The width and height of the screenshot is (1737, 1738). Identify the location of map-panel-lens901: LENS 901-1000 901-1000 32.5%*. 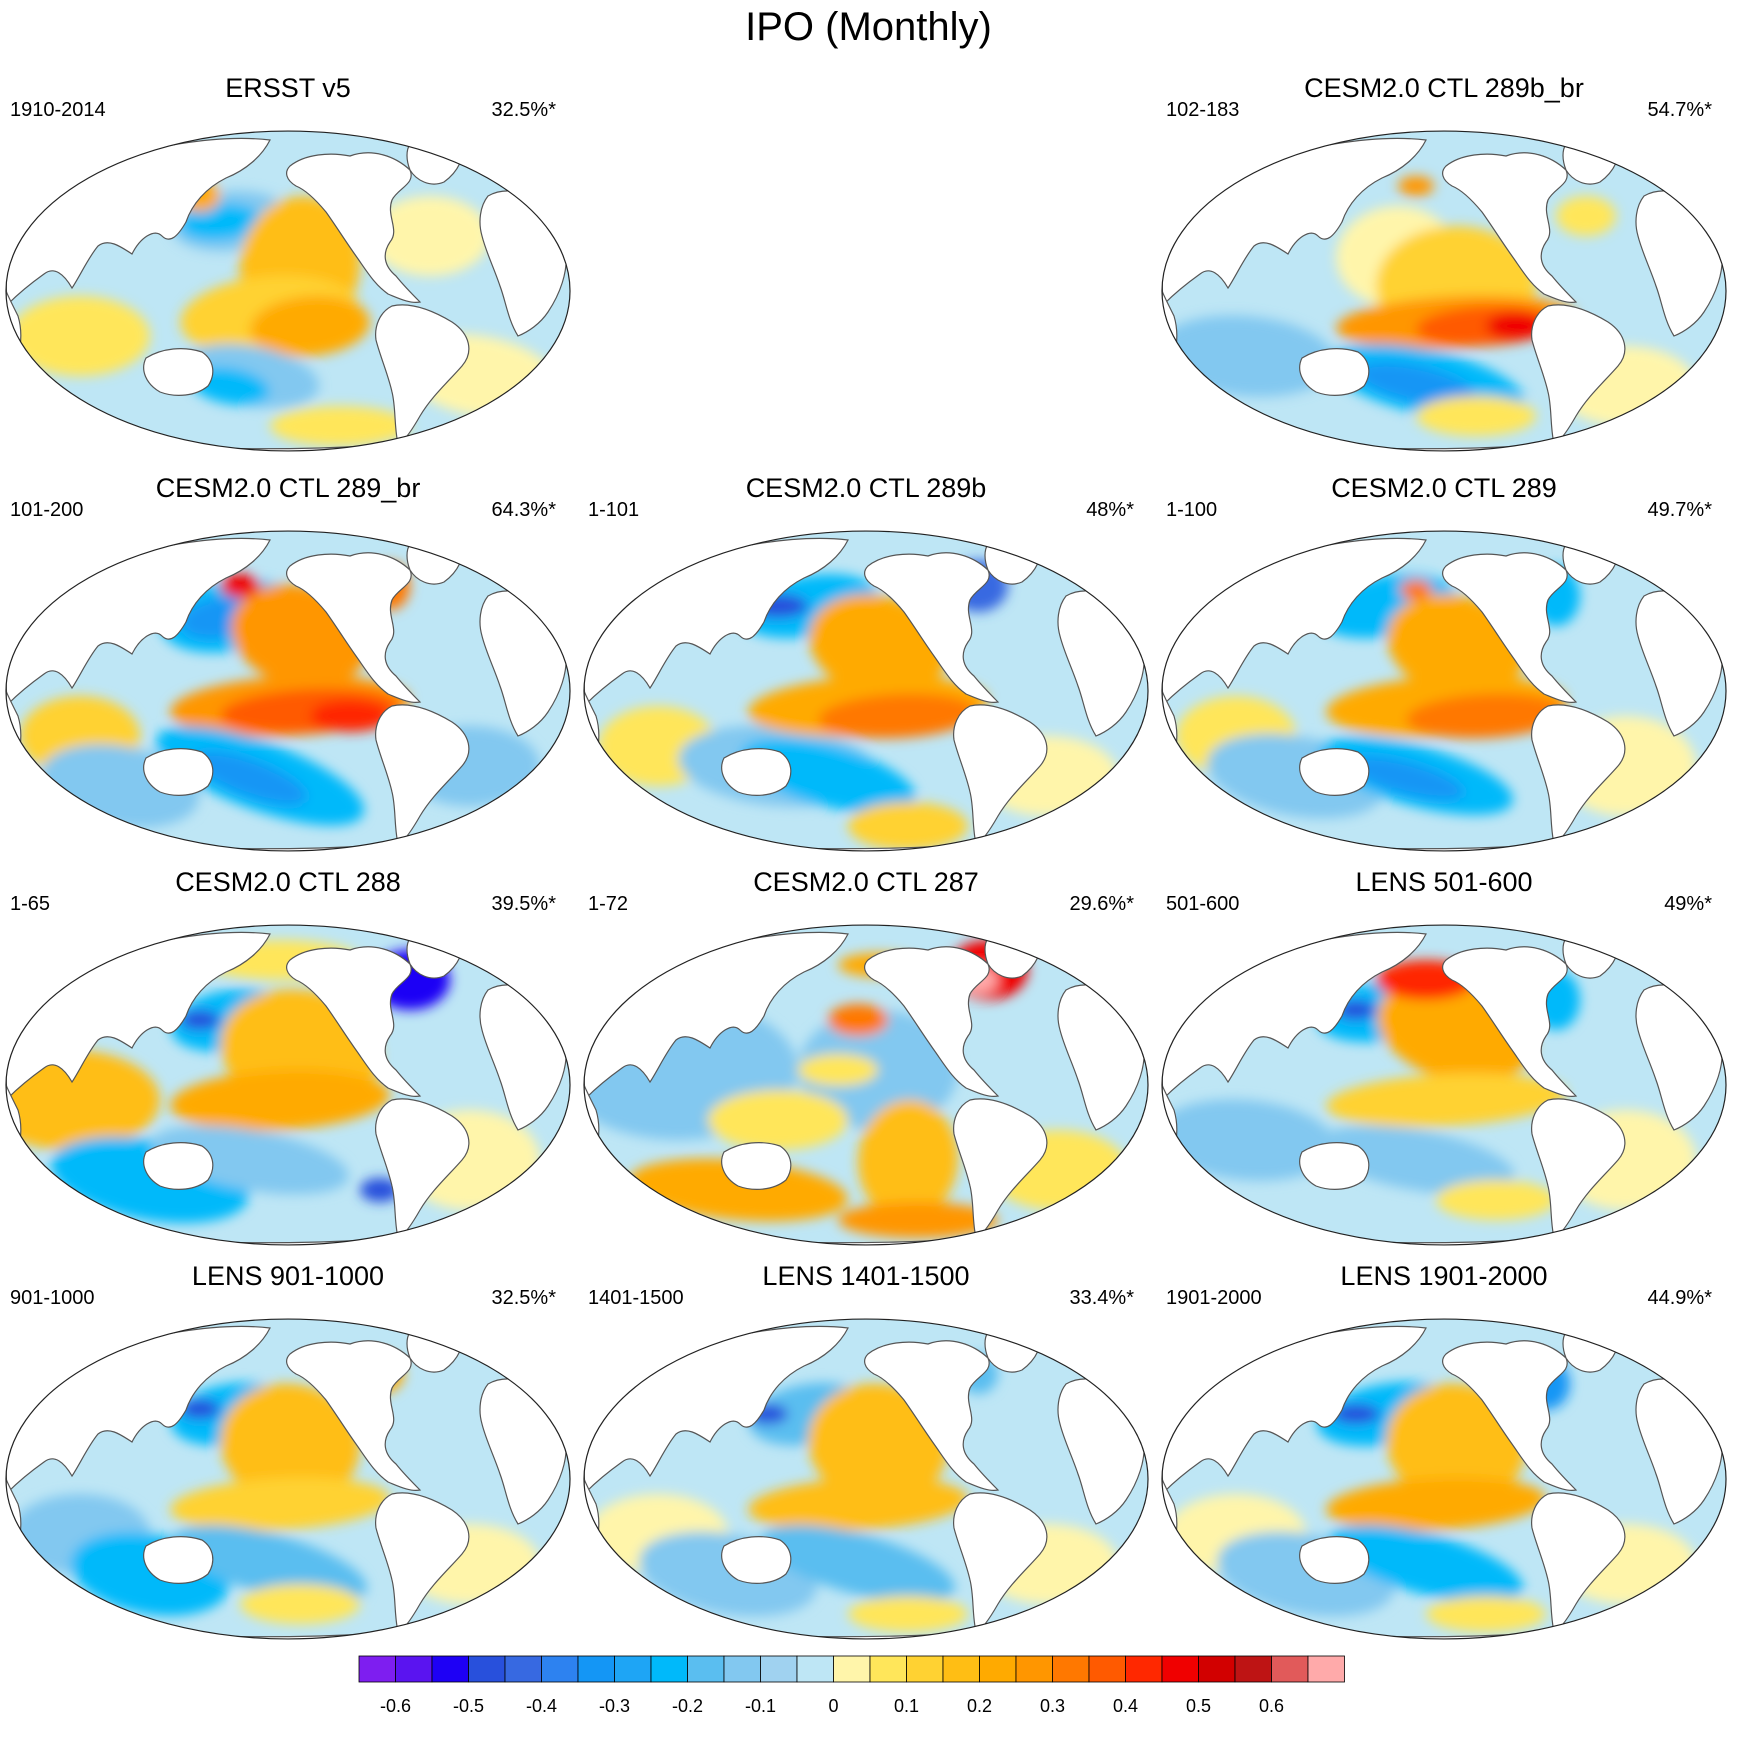
(288, 1449).